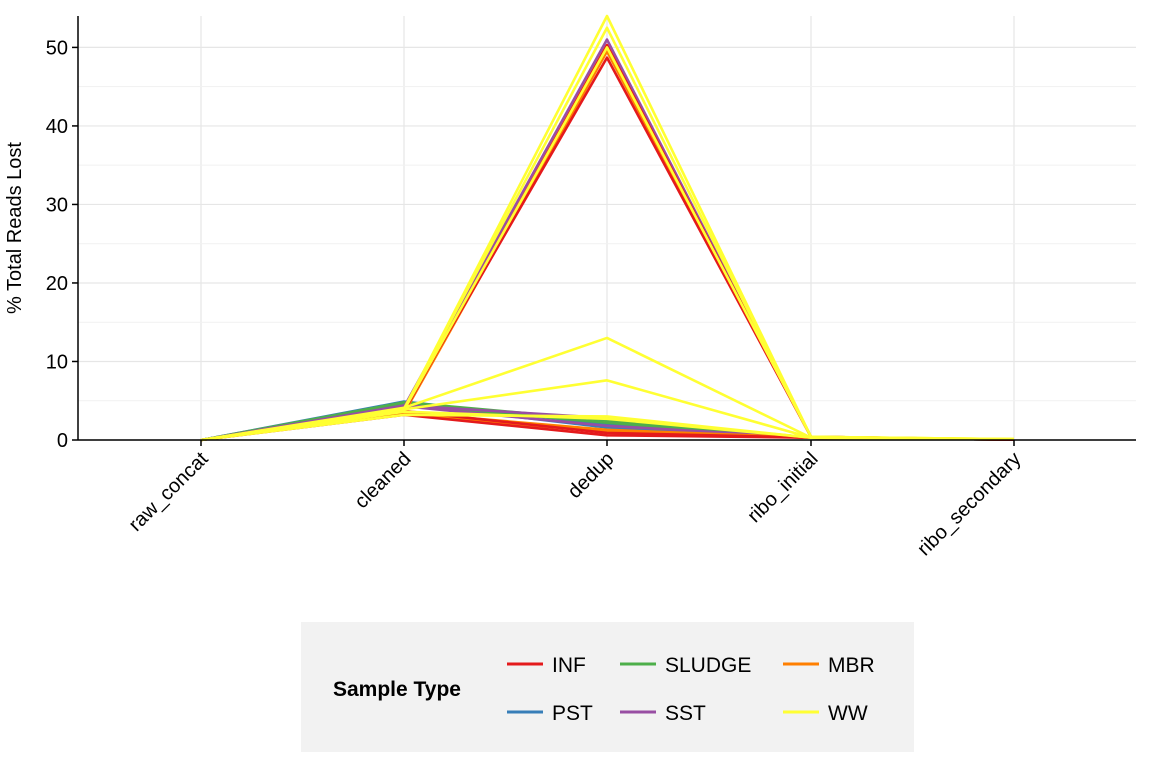  What do you see at coordinates (57, 362) in the screenshot?
I see `y-tick-label: 10` at bounding box center [57, 362].